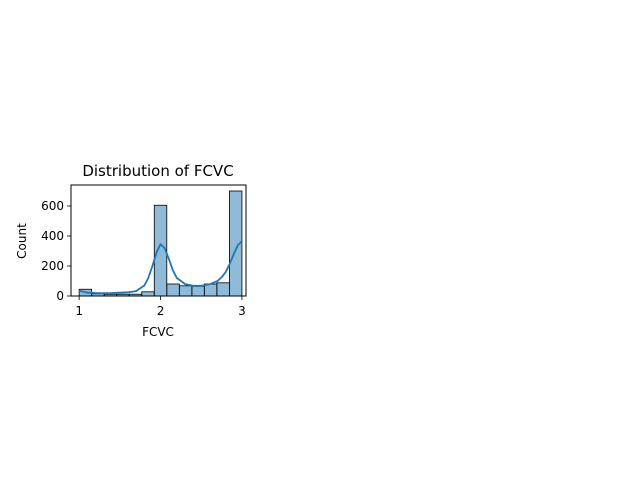 Image resolution: width=640 pixels, height=480 pixels. I want to click on y-axis-ticks: 0 200 400 600, so click(56, 251).